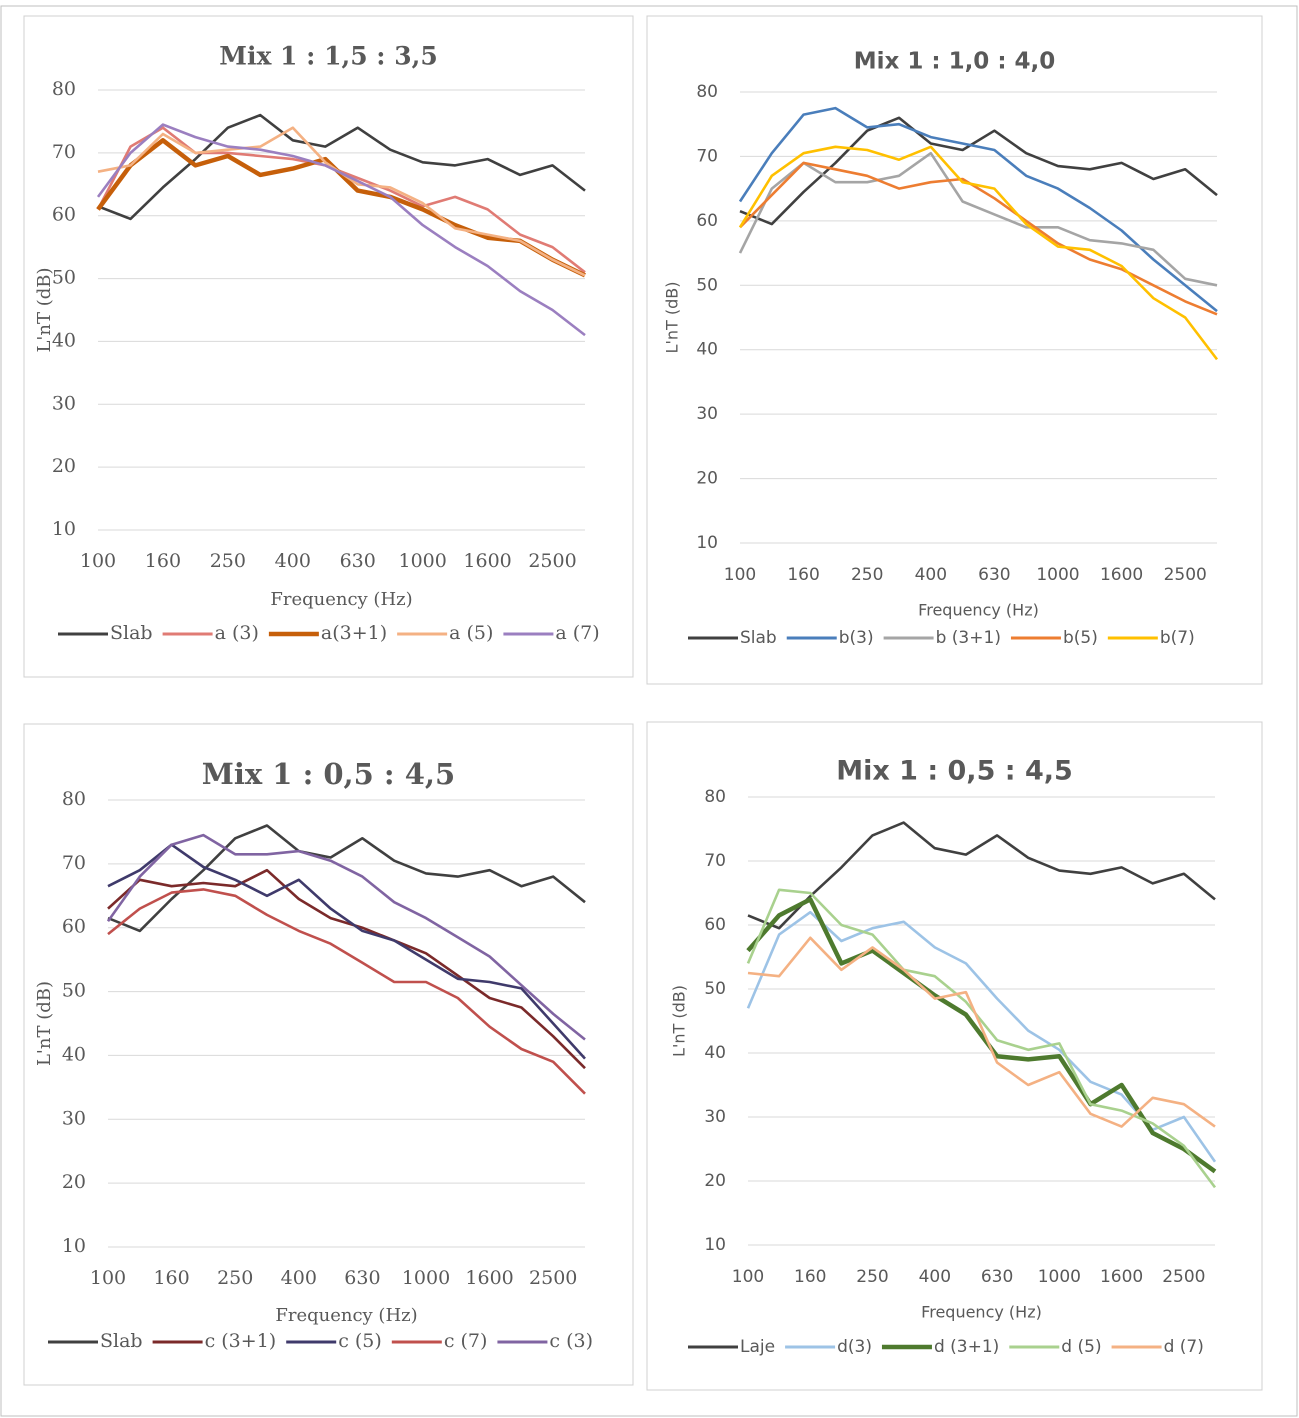 The width and height of the screenshot is (1299, 1418). I want to click on legend-label: c (7), so click(466, 1341).